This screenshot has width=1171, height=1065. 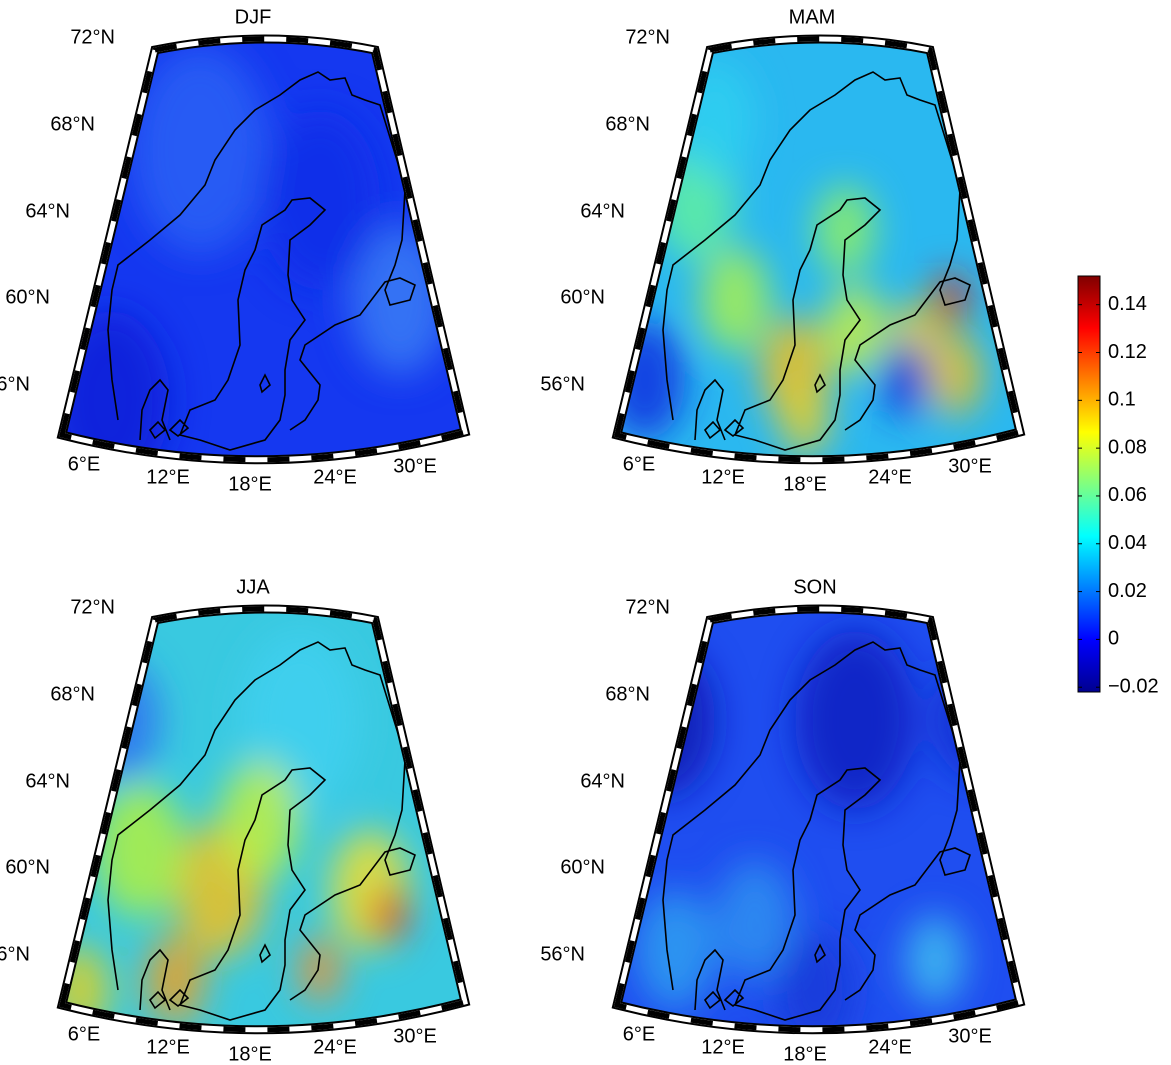 What do you see at coordinates (1127, 352) in the screenshot?
I see `colorbar-label: 0.12` at bounding box center [1127, 352].